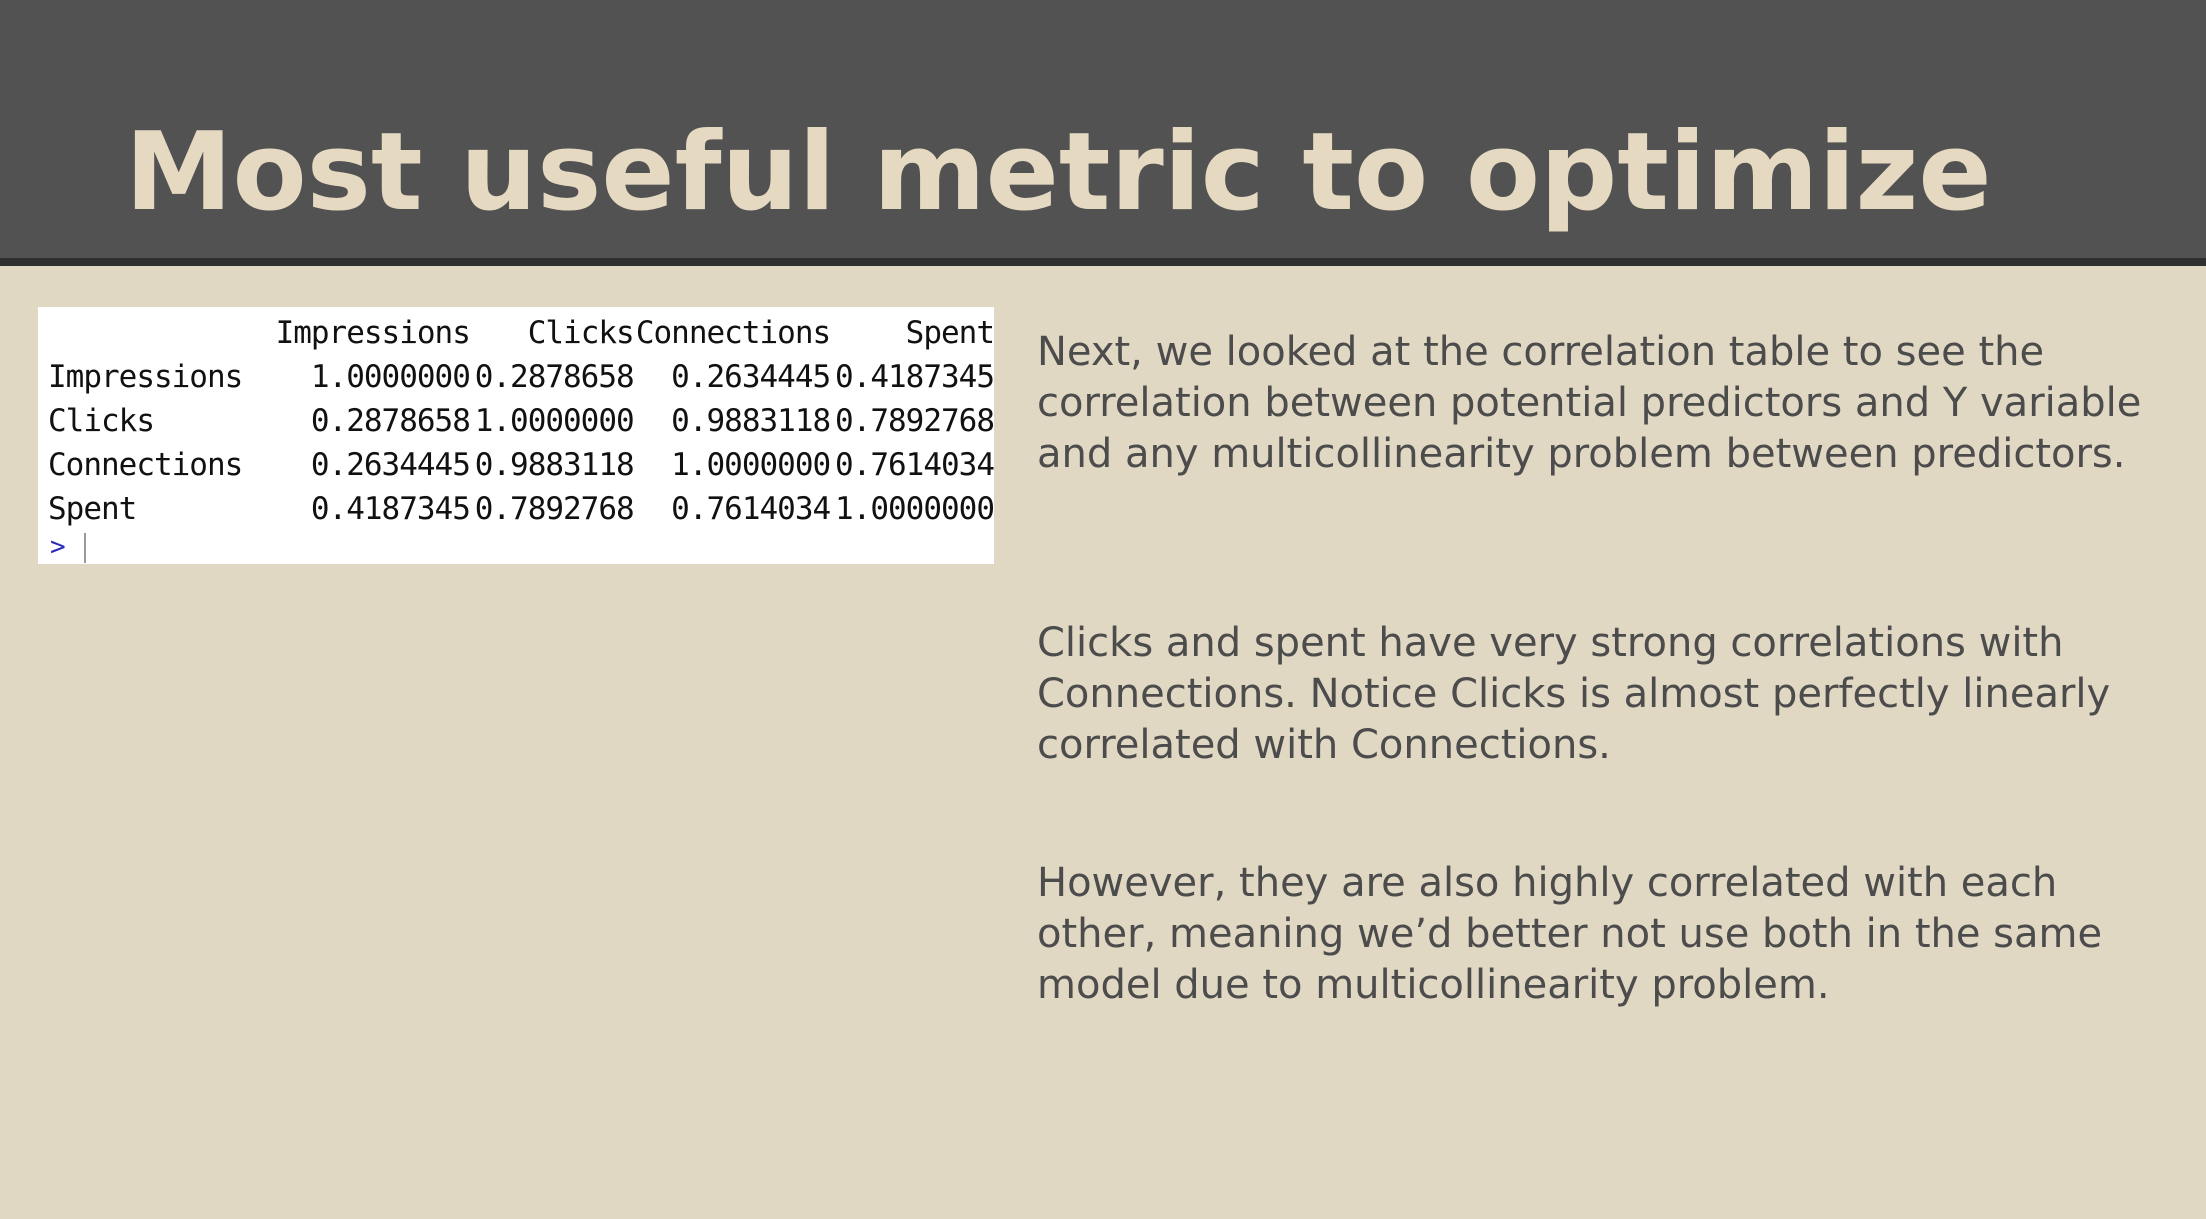  What do you see at coordinates (733, 333) in the screenshot?
I see `column-header: Connections` at bounding box center [733, 333].